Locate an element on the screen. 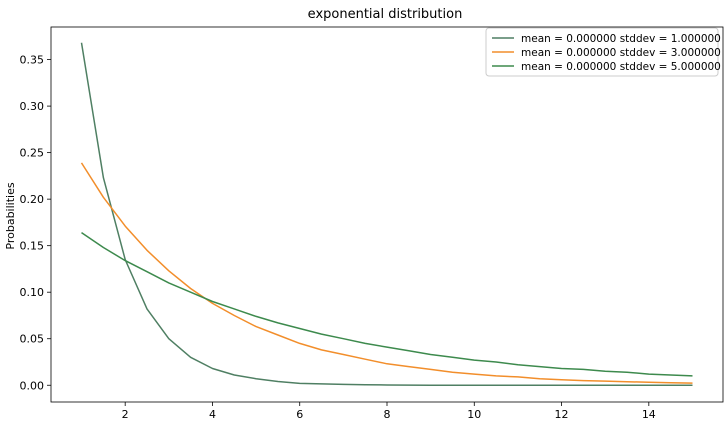 The height and width of the screenshot is (427, 727). x-tick-label: 14 is located at coordinates (649, 414).